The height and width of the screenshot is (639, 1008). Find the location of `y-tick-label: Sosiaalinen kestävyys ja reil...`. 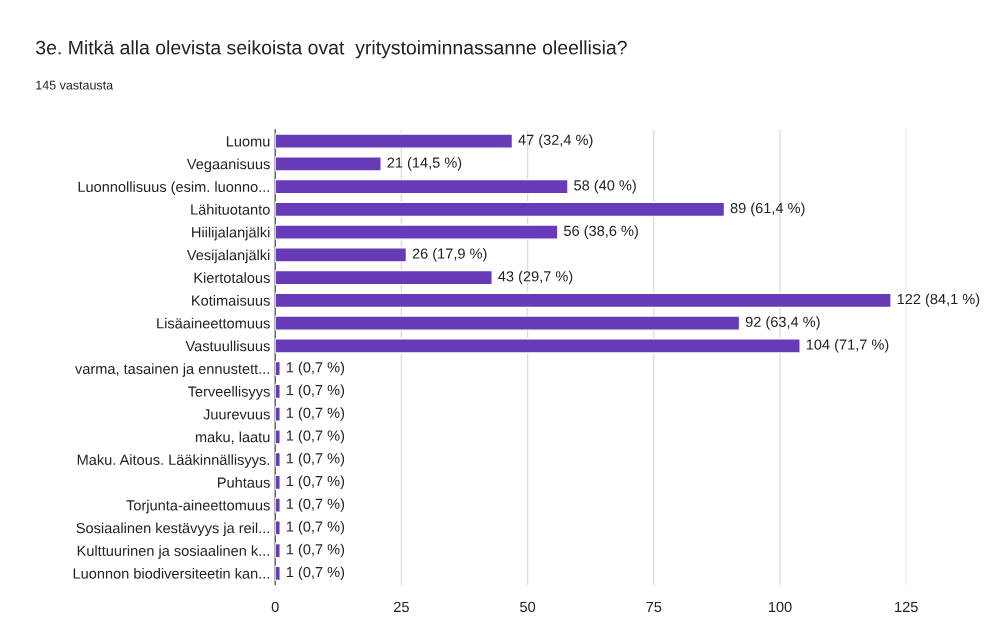

y-tick-label: Sosiaalinen kestävyys ja reil... is located at coordinates (172, 529).